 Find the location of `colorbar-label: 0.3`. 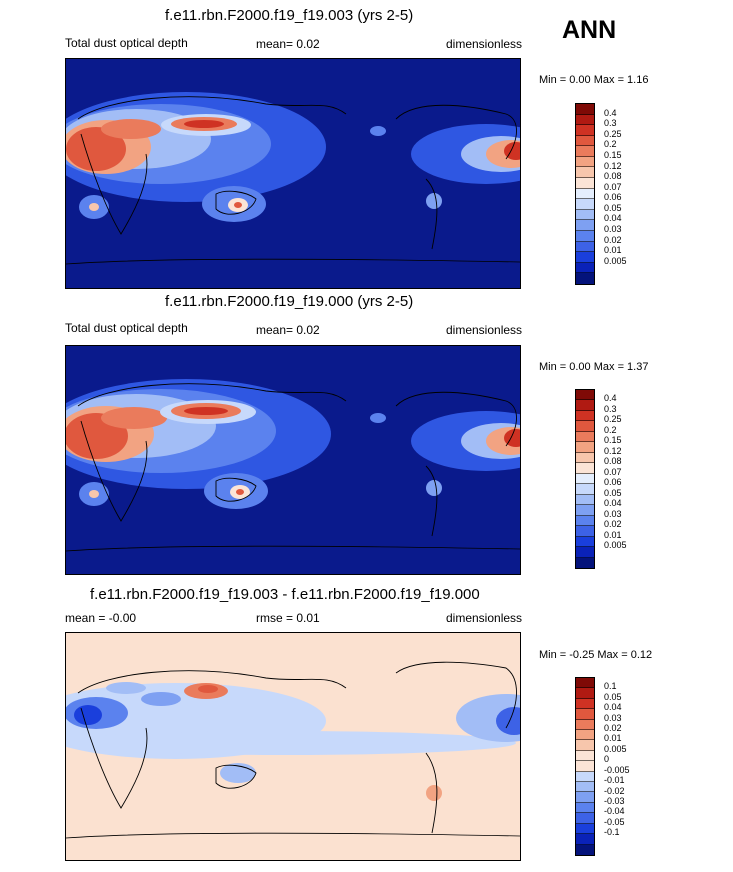

colorbar-label: 0.3 is located at coordinates (610, 123).